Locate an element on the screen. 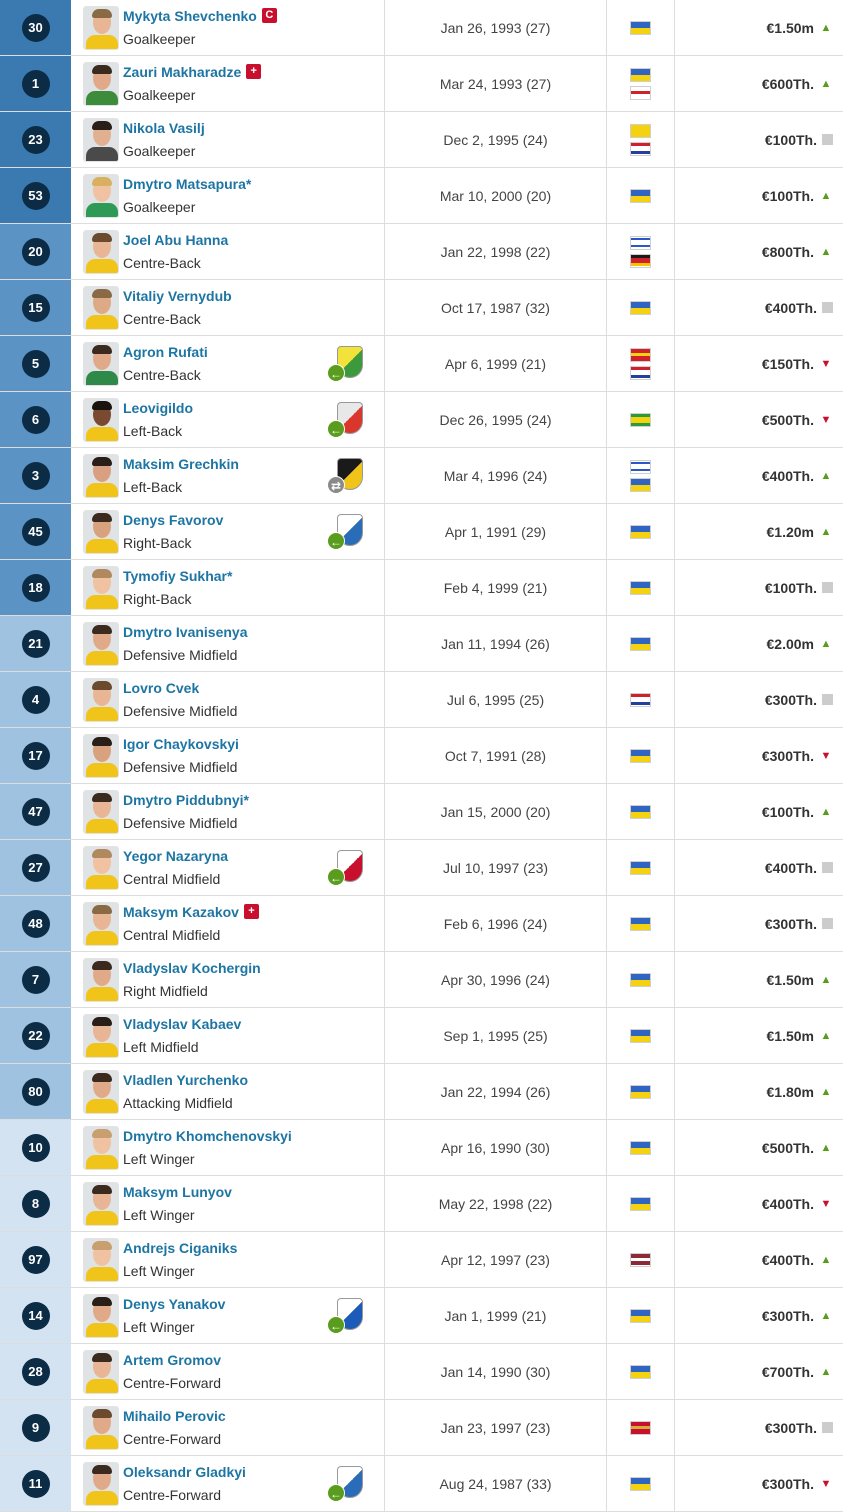 The image size is (847, 1512). player-name-link: Lovro Cvek is located at coordinates (161, 688).